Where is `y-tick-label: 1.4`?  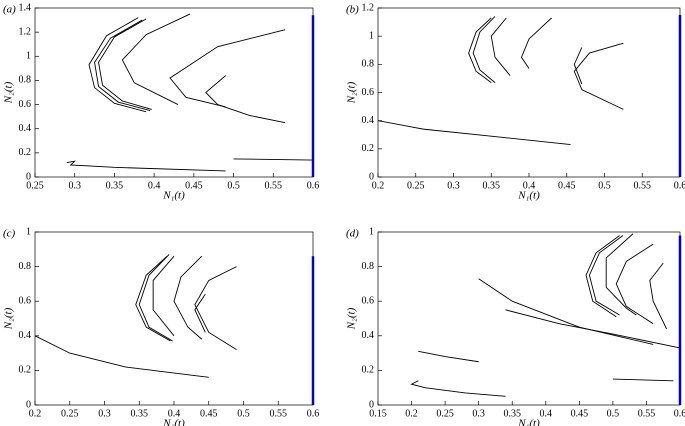 y-tick-label: 1.4 is located at coordinates (25, 7).